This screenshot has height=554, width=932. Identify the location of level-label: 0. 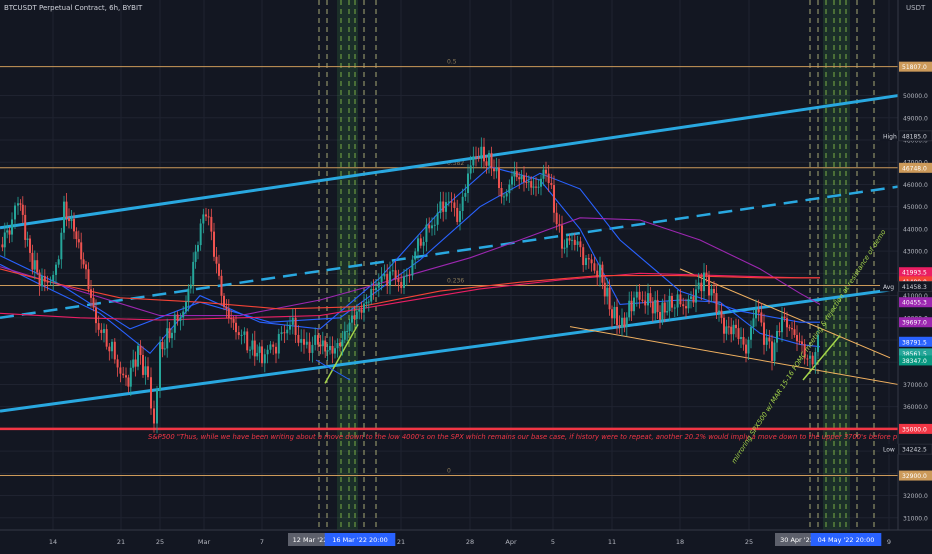
(449, 471).